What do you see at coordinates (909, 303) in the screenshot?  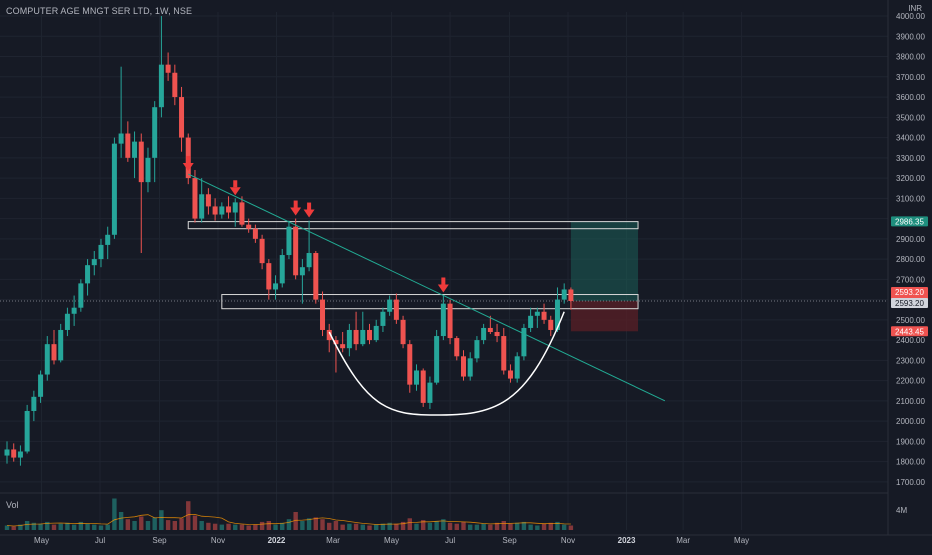 I see `entry-price-badge-text: 2593.20` at bounding box center [909, 303].